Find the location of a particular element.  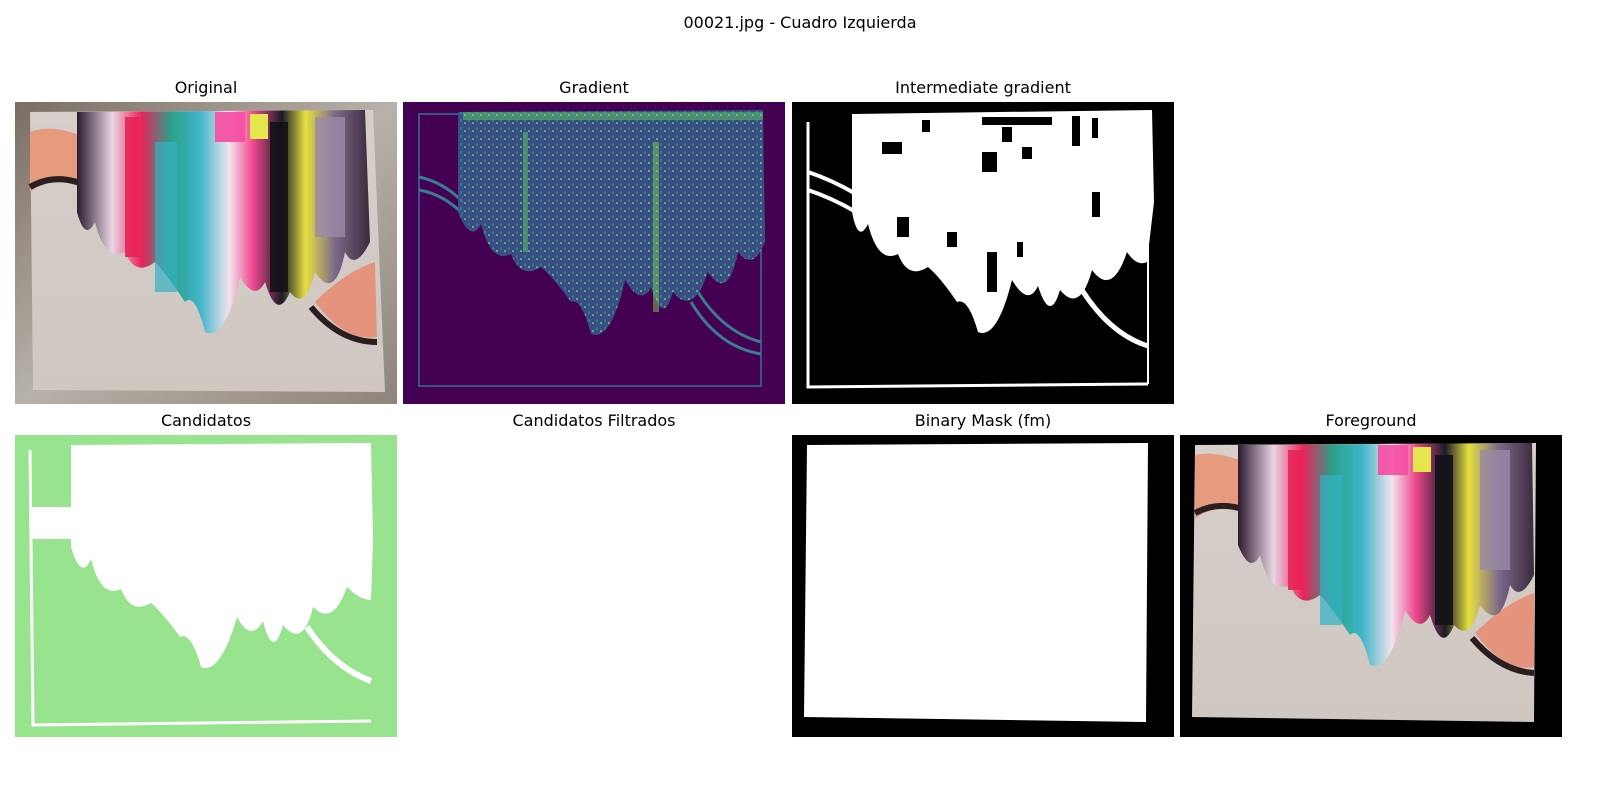

panel-title-foreground: Foreground is located at coordinates (1371, 420).